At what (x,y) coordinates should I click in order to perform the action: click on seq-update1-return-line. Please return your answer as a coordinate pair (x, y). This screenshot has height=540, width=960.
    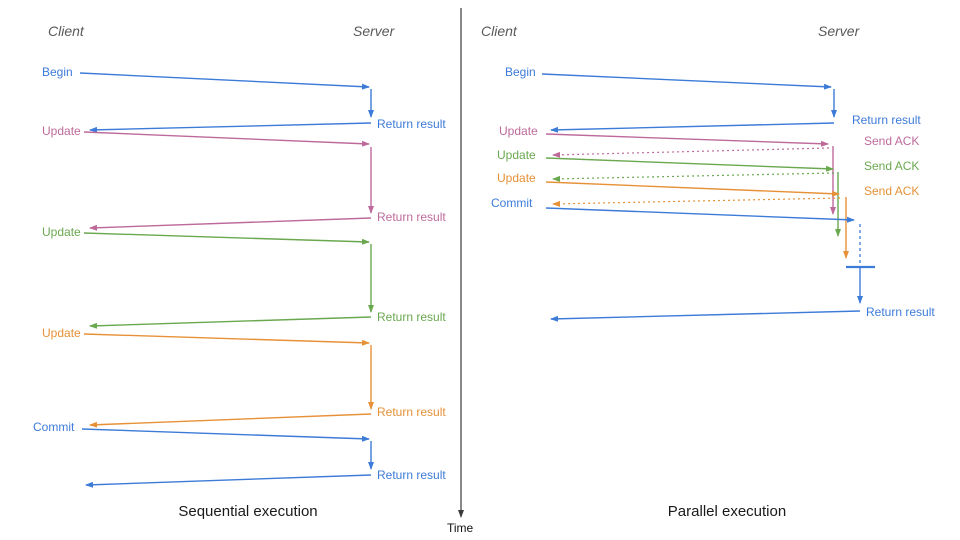
    Looking at the image, I should click on (230, 224).